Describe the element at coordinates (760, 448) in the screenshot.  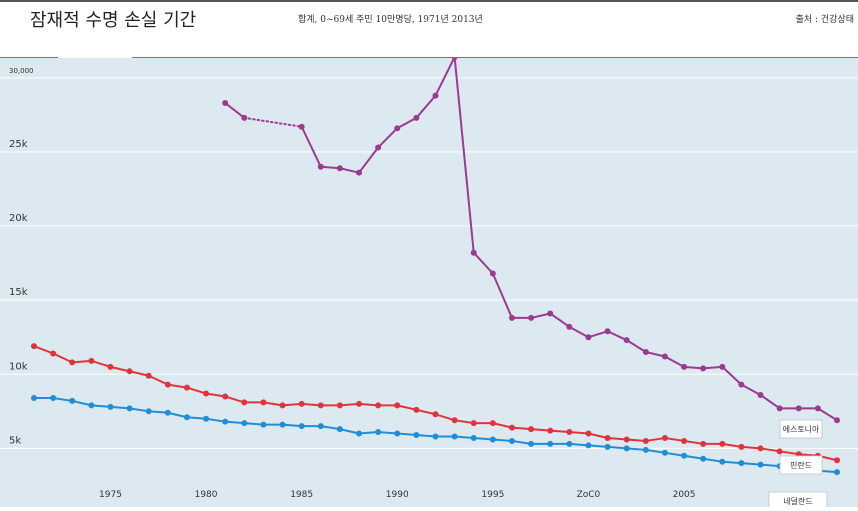
I see `data-point-1-2009` at that location.